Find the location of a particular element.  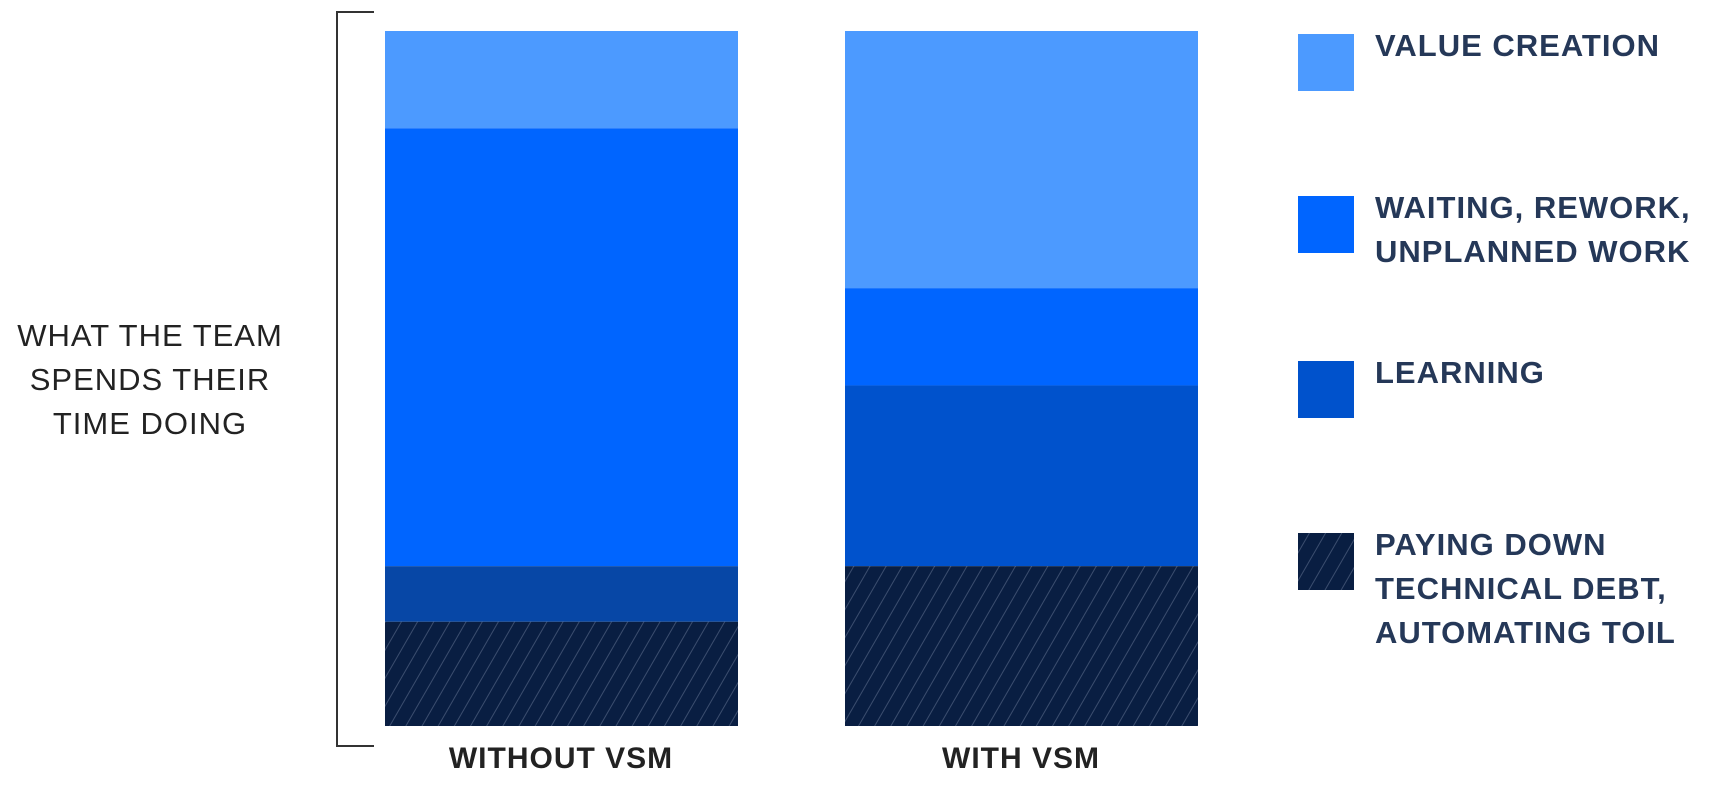

category-label-without-vsm: WITHOUT VSM is located at coordinates (561, 758).